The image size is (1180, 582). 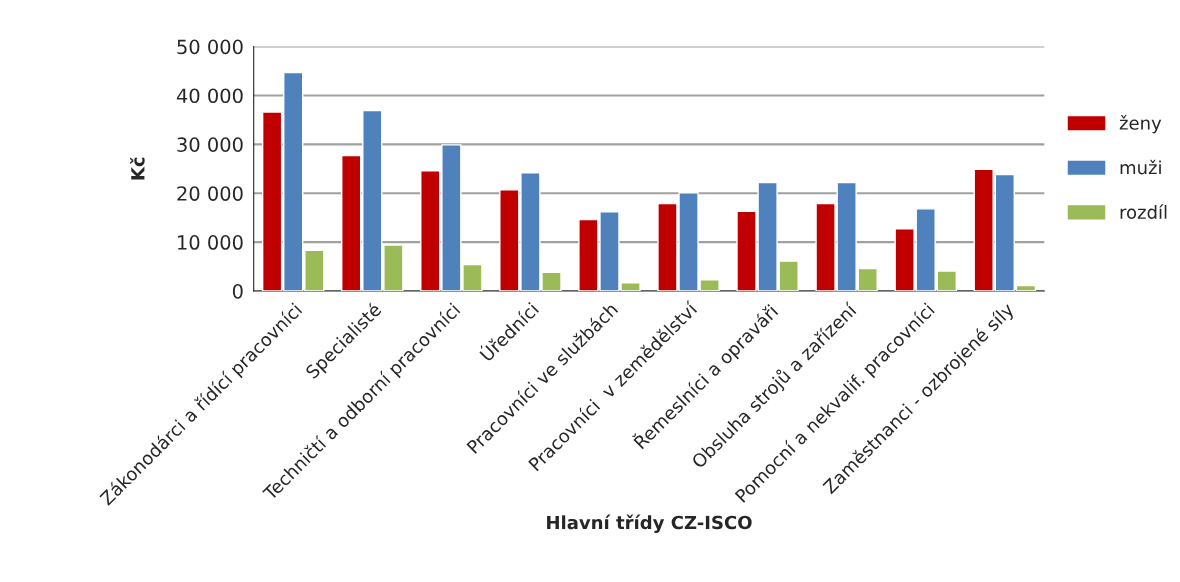 What do you see at coordinates (649, 523) in the screenshot?
I see `x-axis-title: Hlavní třídy CZ-ISCO` at bounding box center [649, 523].